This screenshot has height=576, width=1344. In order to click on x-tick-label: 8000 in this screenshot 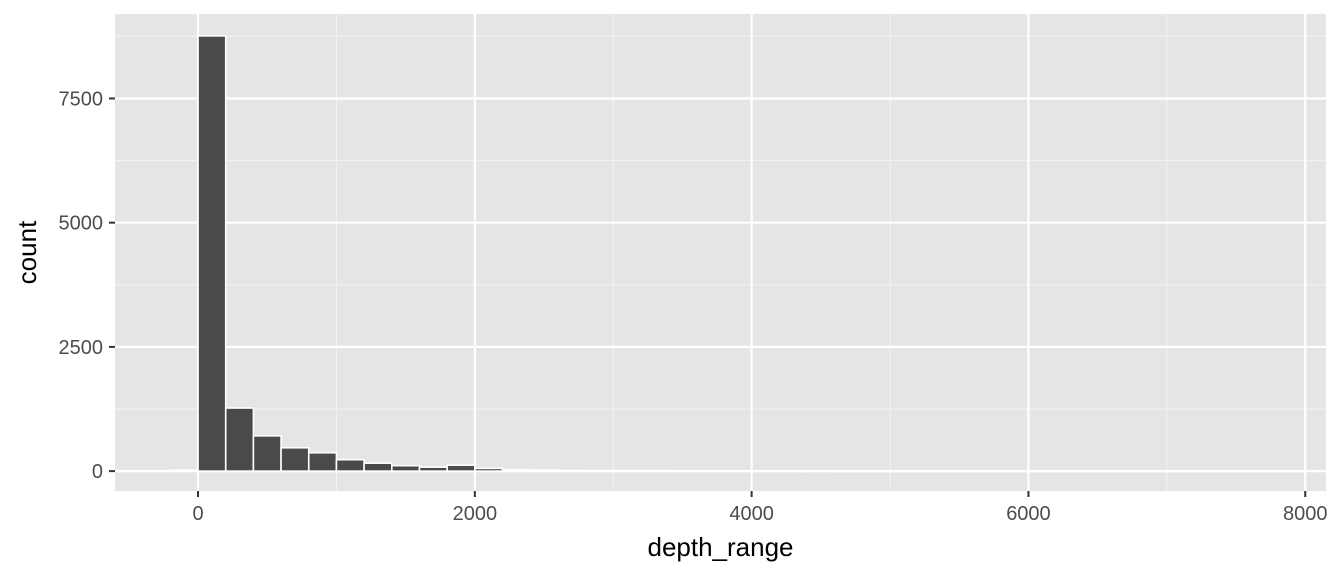, I will do `click(1305, 514)`.